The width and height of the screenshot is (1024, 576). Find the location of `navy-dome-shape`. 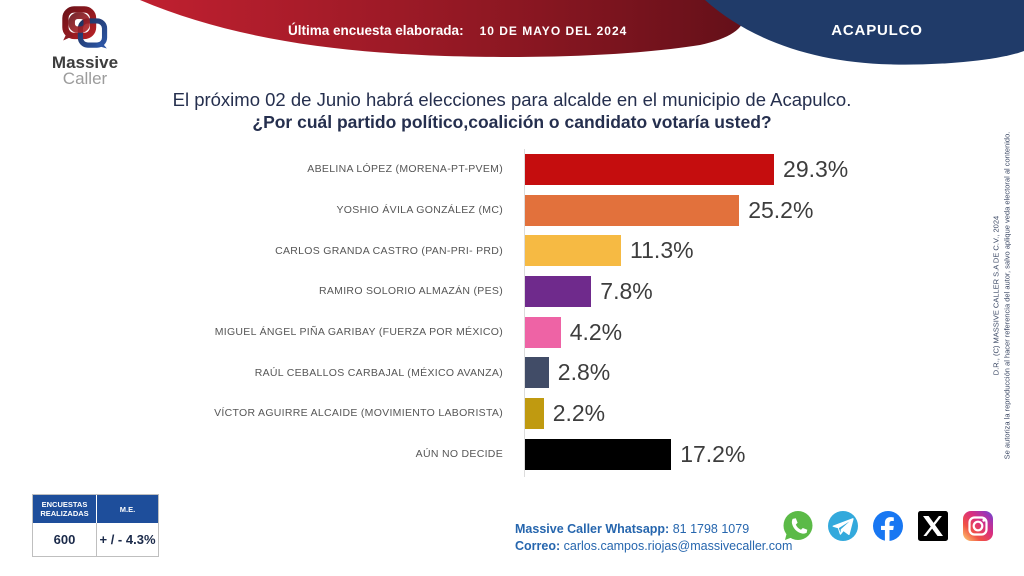

navy-dome-shape is located at coordinates (864, 32).